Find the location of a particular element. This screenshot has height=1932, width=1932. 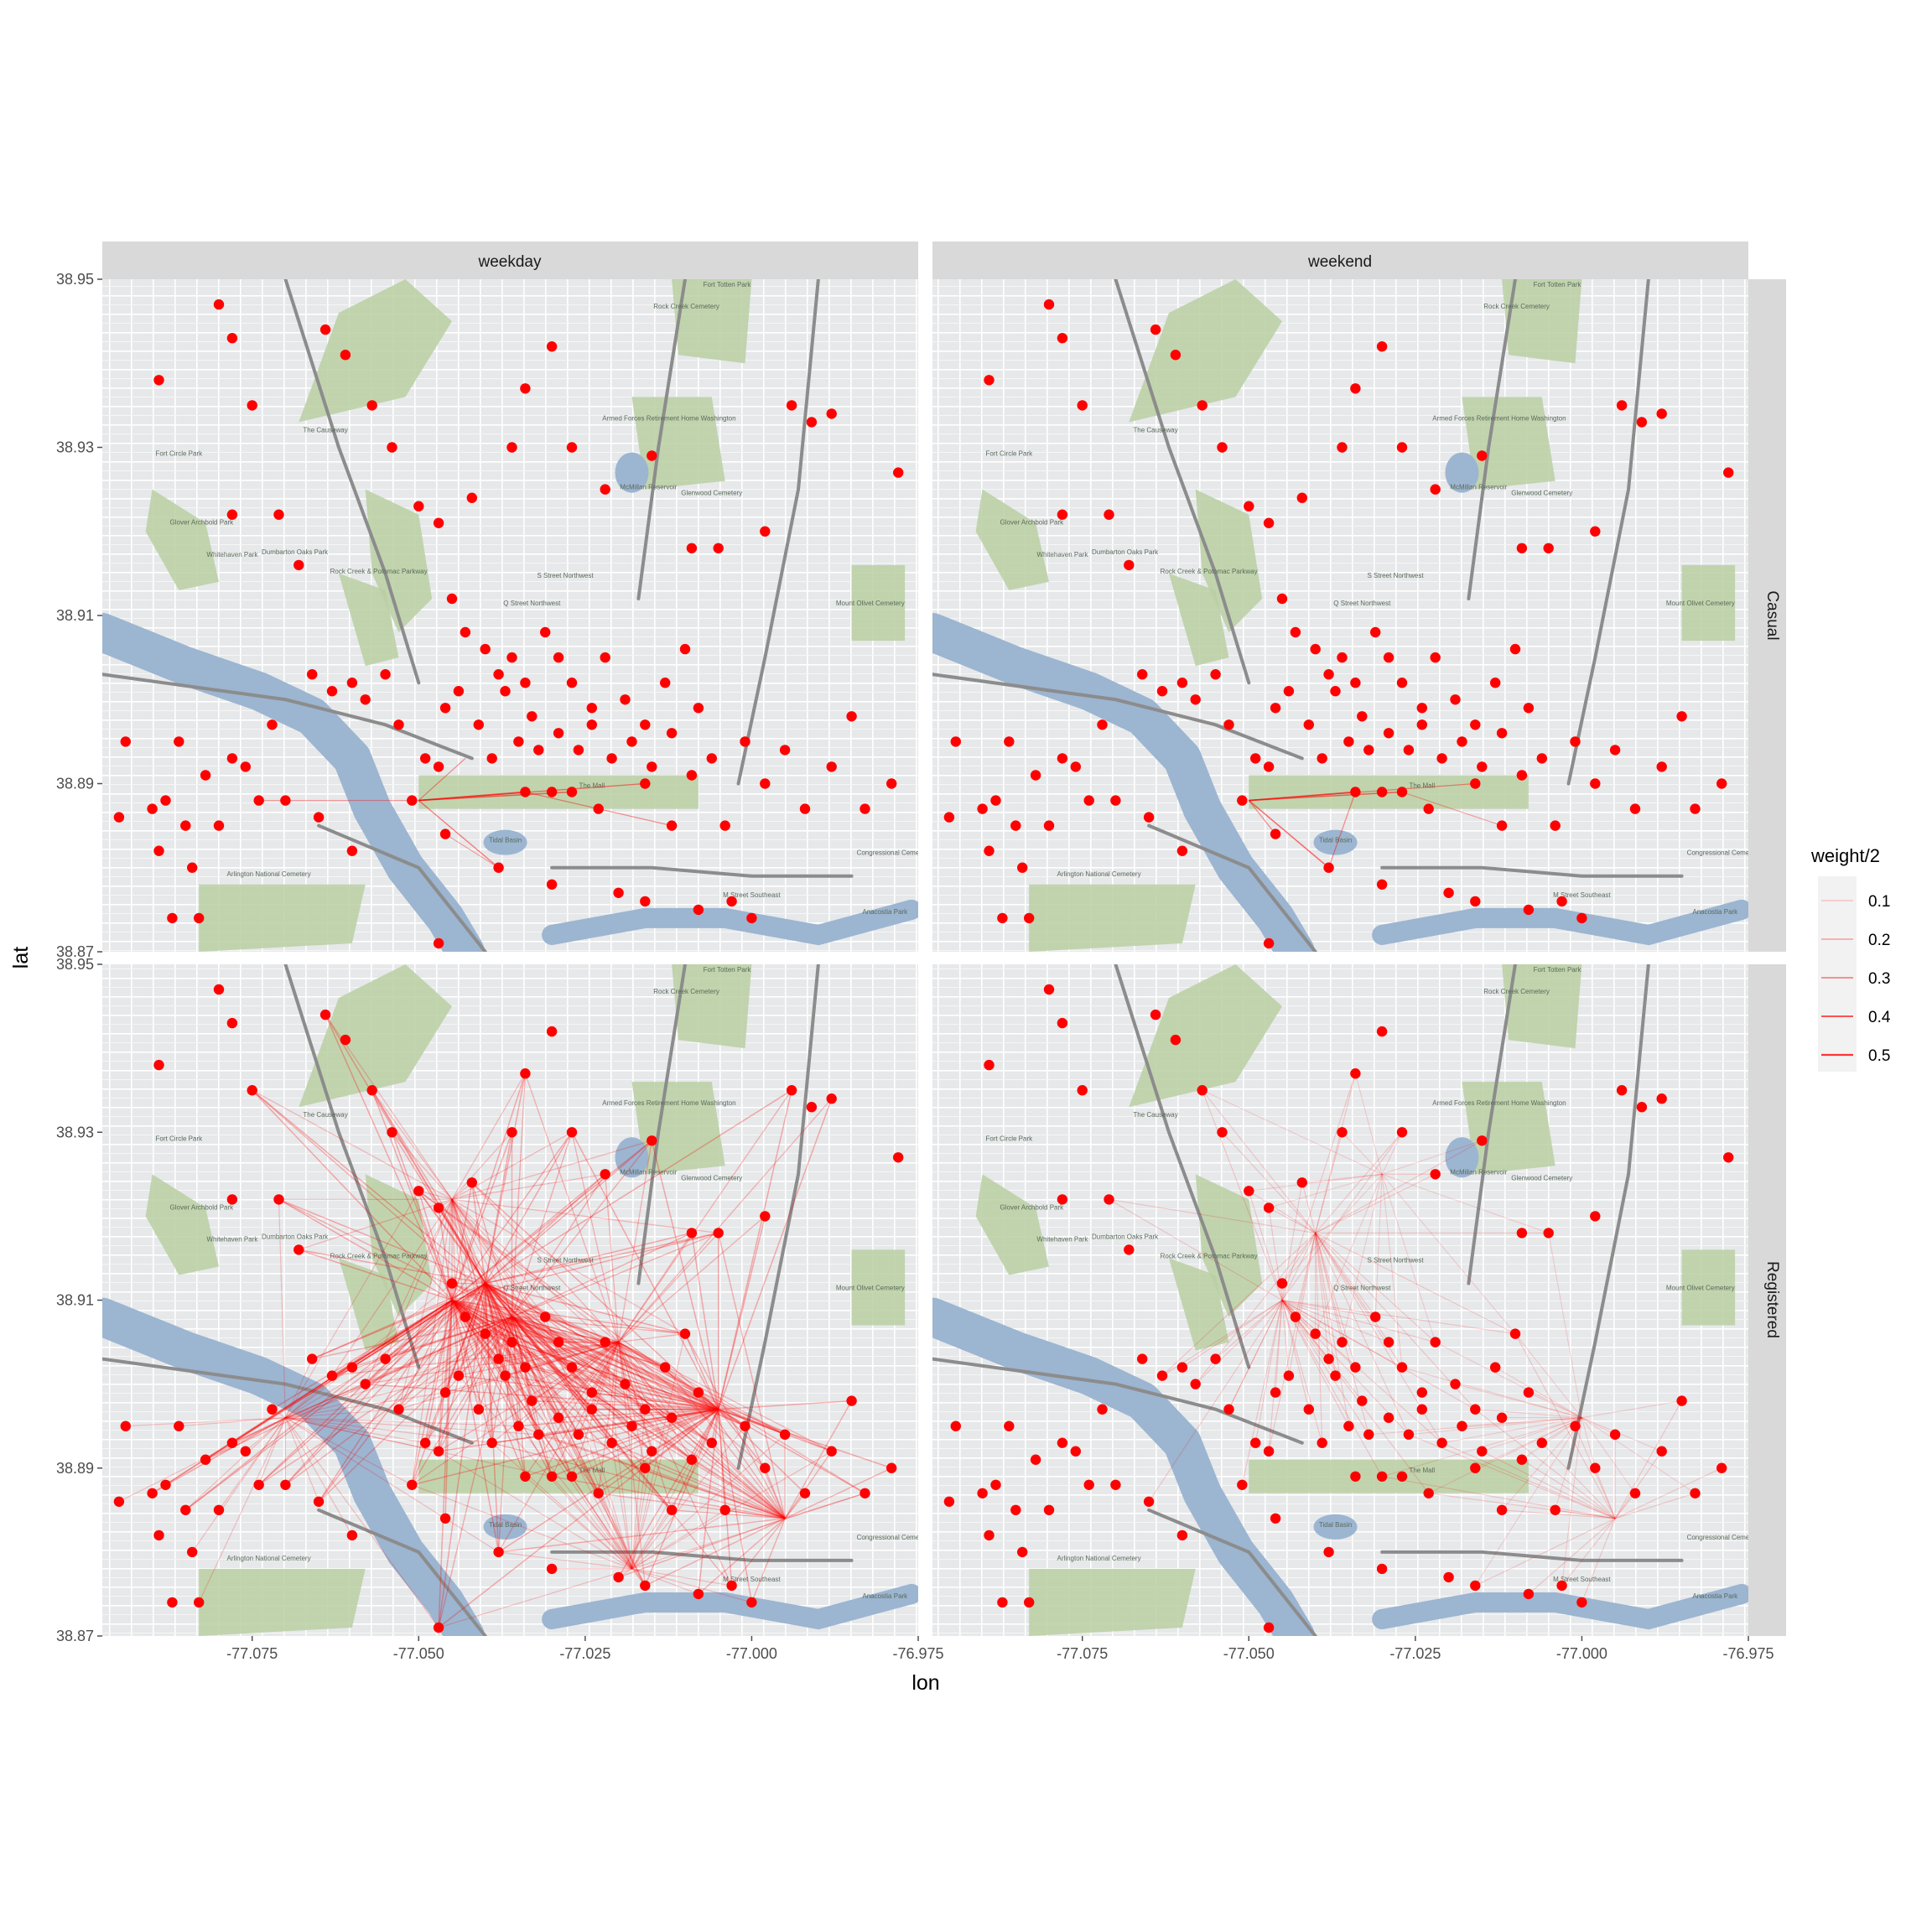

map-place-label: Rock Creek Cemetery is located at coordinates (686, 991).